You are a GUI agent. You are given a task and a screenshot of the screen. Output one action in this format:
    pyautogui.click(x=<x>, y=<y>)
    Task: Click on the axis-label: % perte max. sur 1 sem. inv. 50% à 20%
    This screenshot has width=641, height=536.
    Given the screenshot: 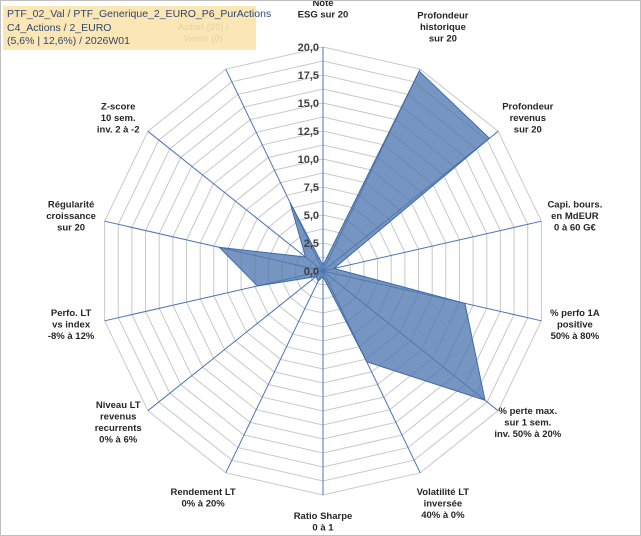 What is the action you would take?
    pyautogui.click(x=527, y=423)
    